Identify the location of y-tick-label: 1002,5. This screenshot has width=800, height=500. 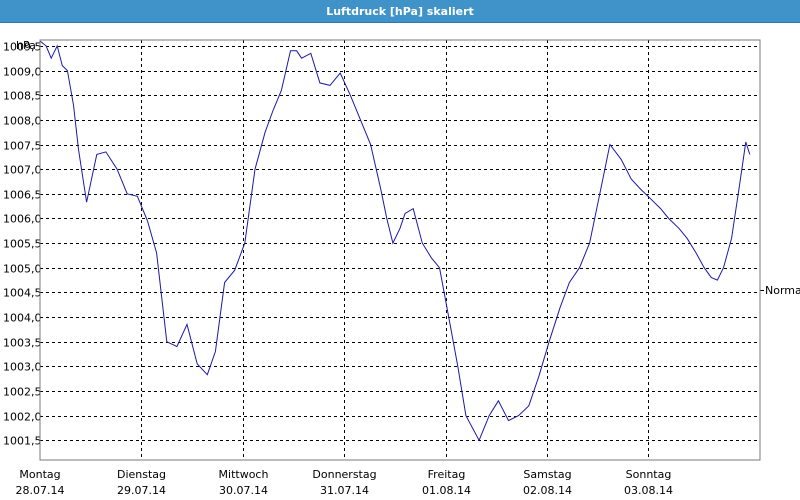
(22, 392).